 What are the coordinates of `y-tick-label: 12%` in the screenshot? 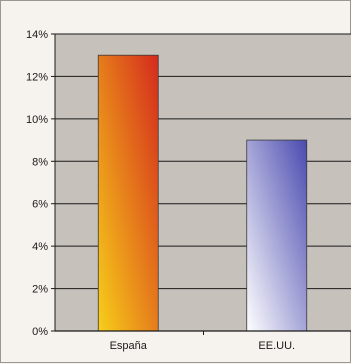 It's located at (37, 77).